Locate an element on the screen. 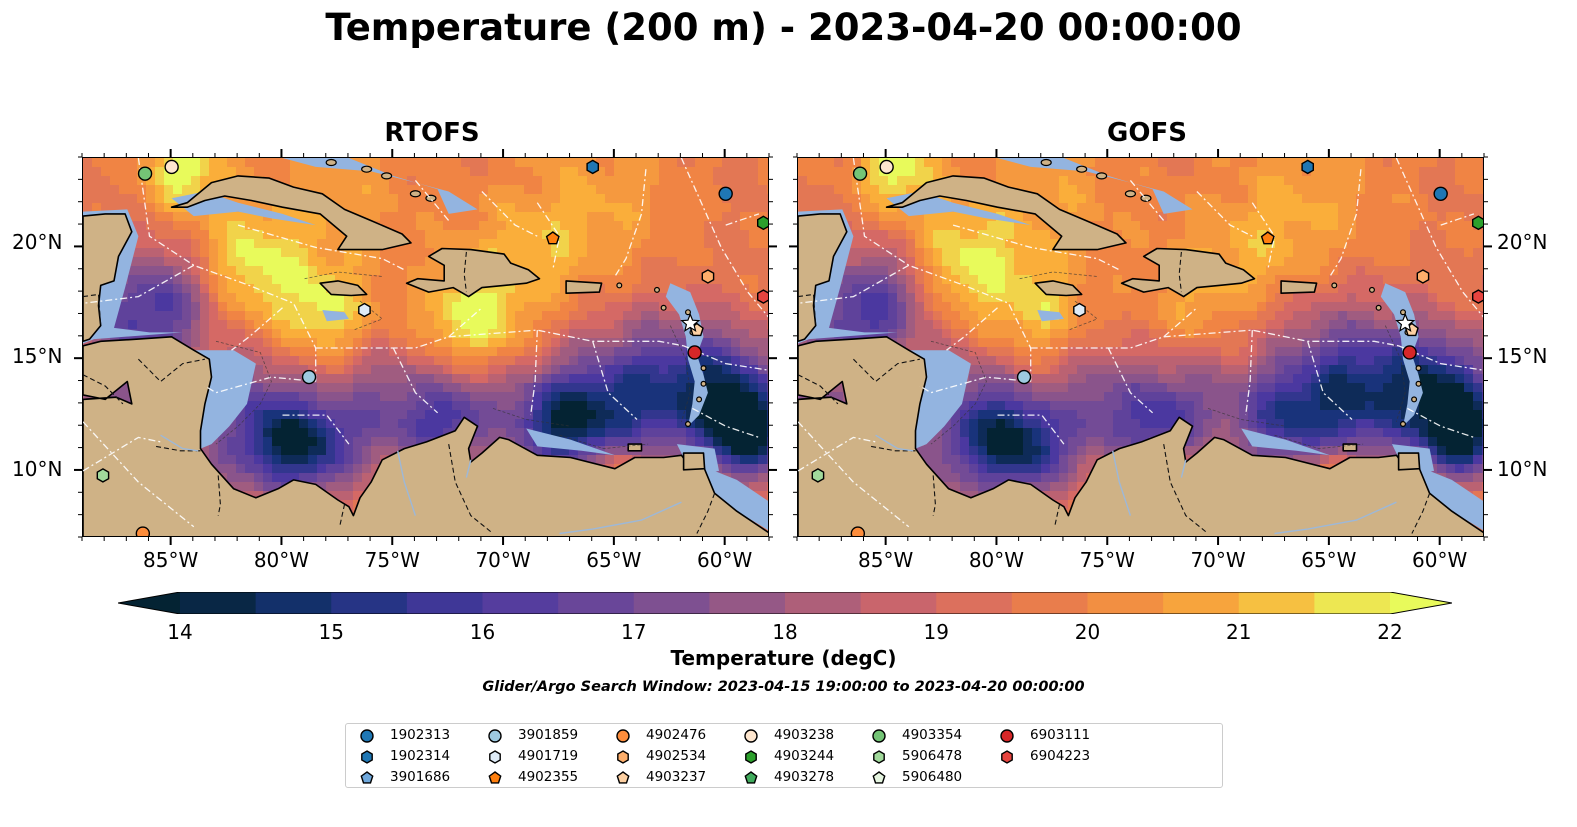 This screenshot has height=827, width=1577. panel-title-gofs: GOFS is located at coordinates (1147, 133).